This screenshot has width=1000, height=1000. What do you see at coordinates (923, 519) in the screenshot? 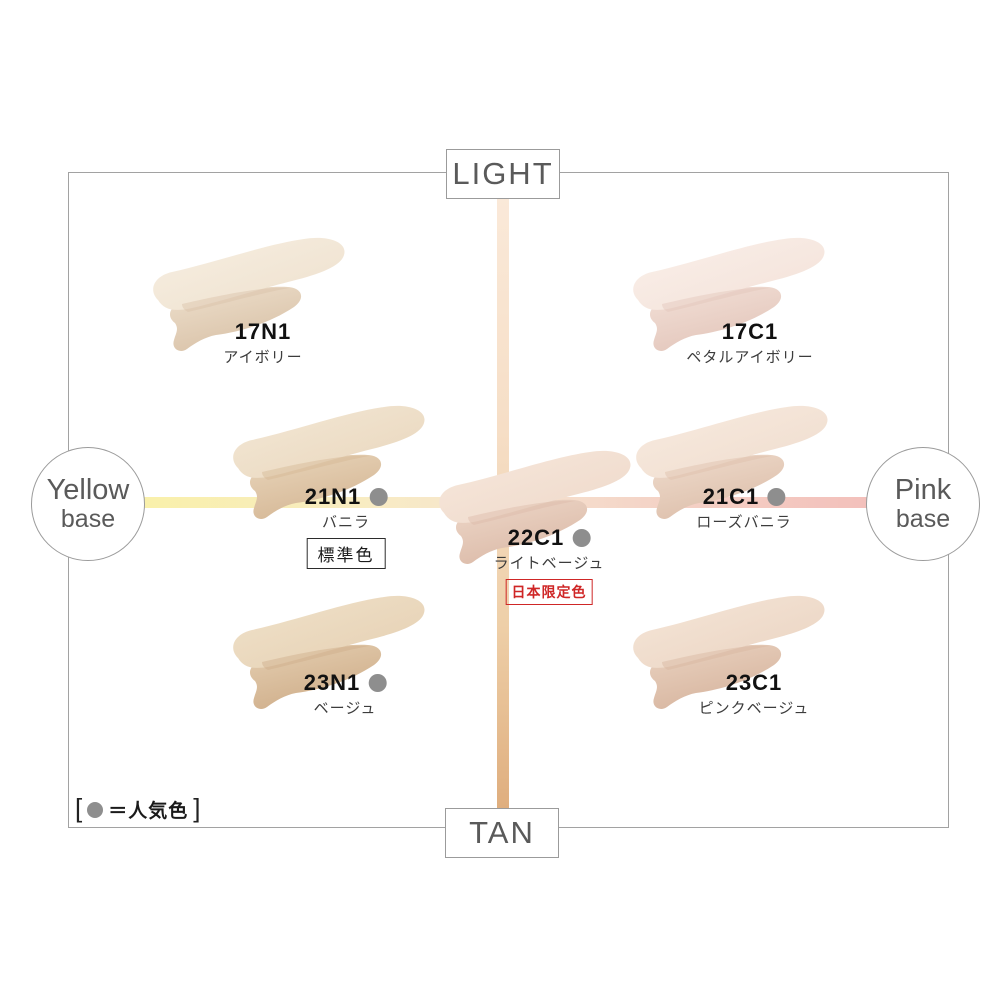
I see `pink-base-line2: base` at bounding box center [923, 519].